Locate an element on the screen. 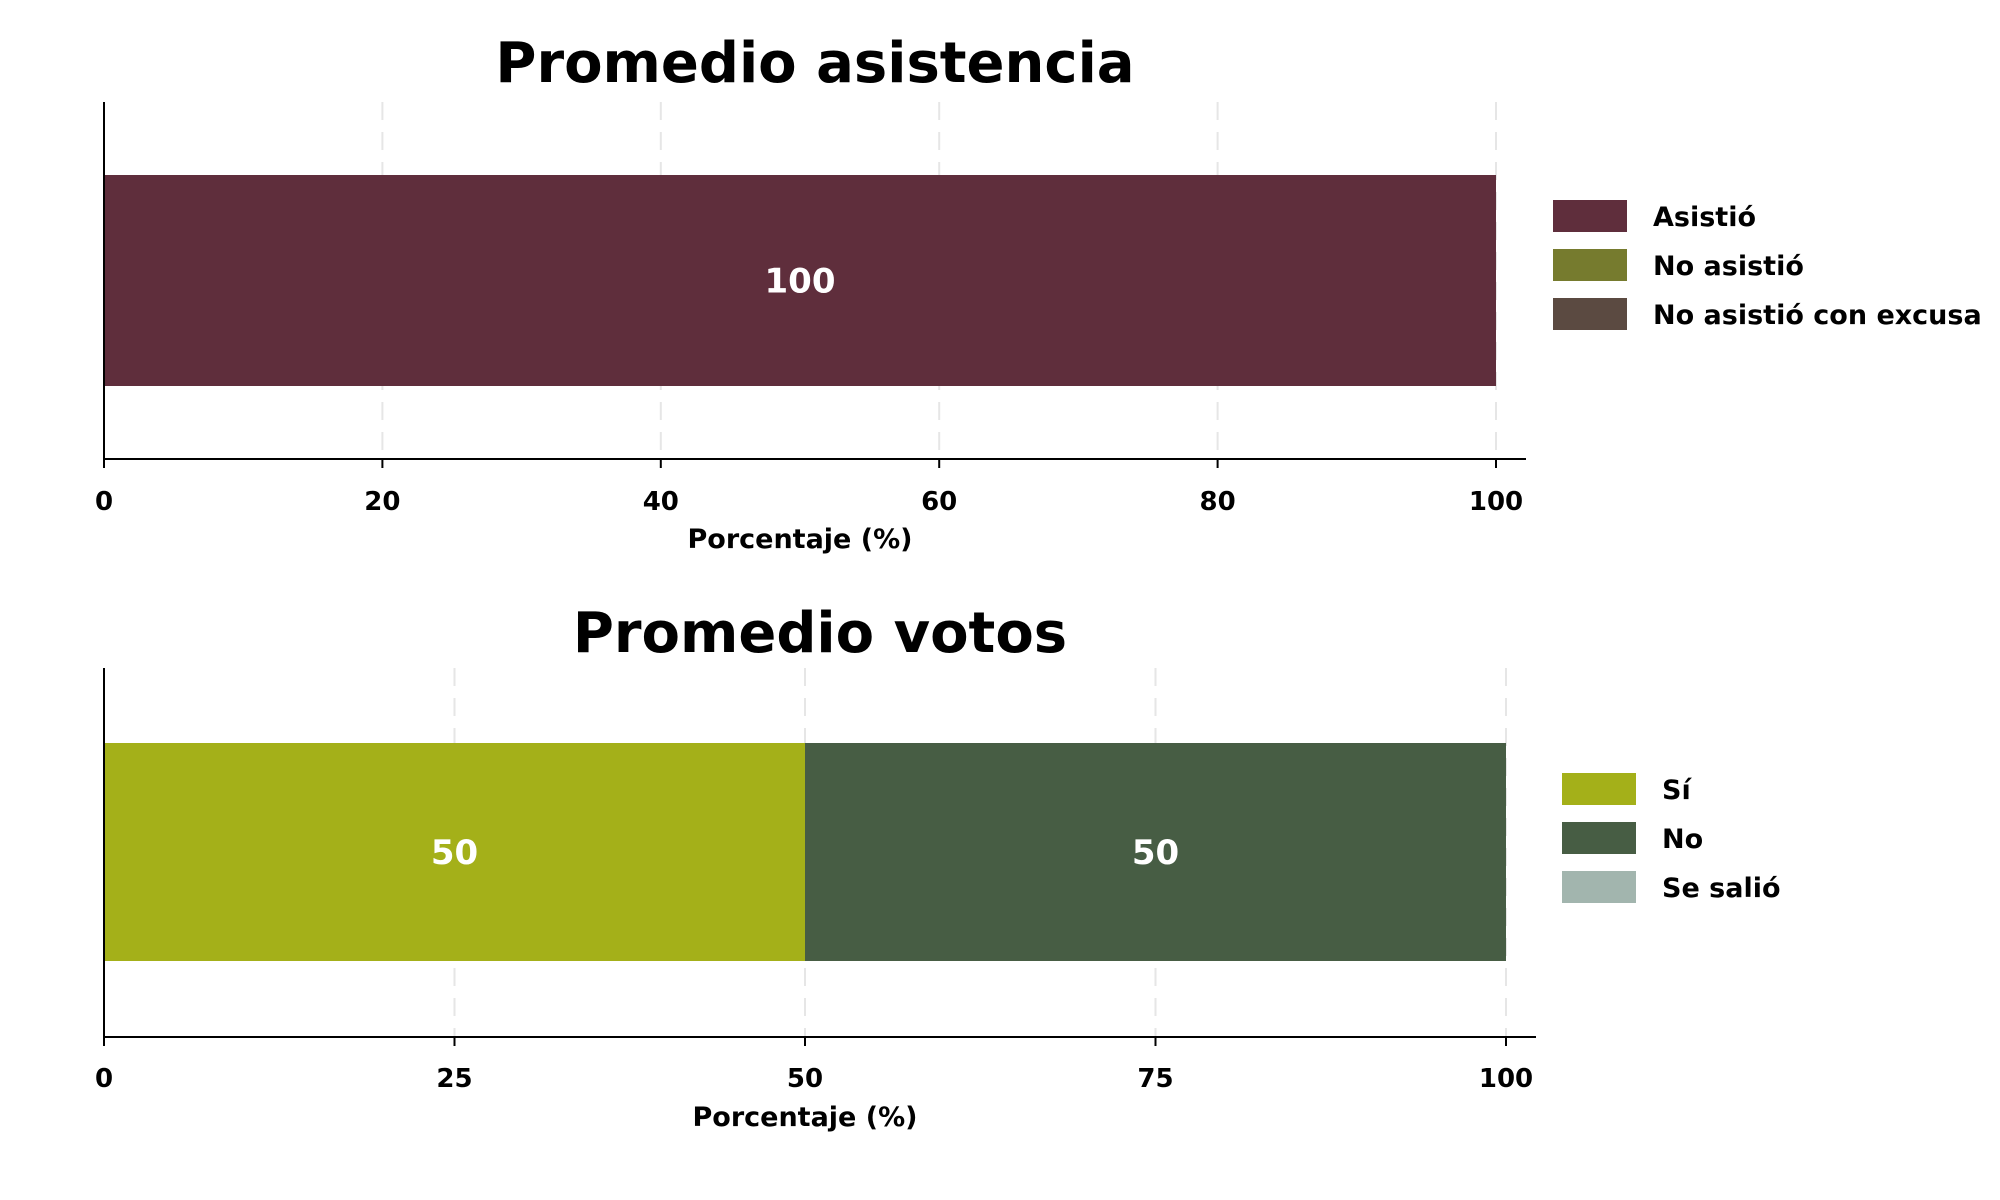  bar-value-label: 100 is located at coordinates (800, 282).